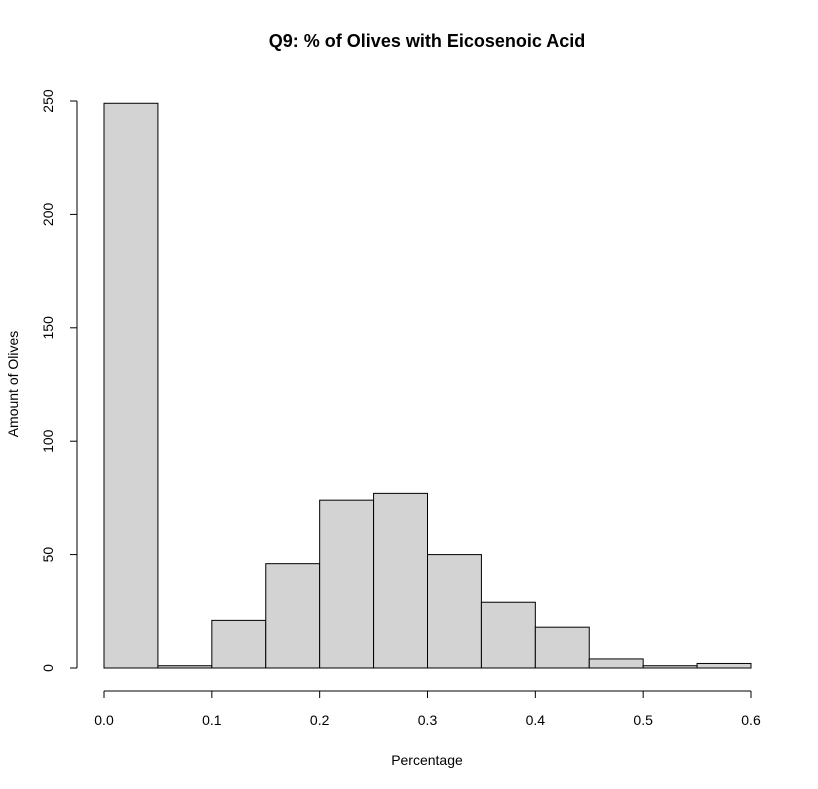 Image resolution: width=818 pixels, height=789 pixels. What do you see at coordinates (13, 384) in the screenshot?
I see `y-axis-label: Amount of Olives` at bounding box center [13, 384].